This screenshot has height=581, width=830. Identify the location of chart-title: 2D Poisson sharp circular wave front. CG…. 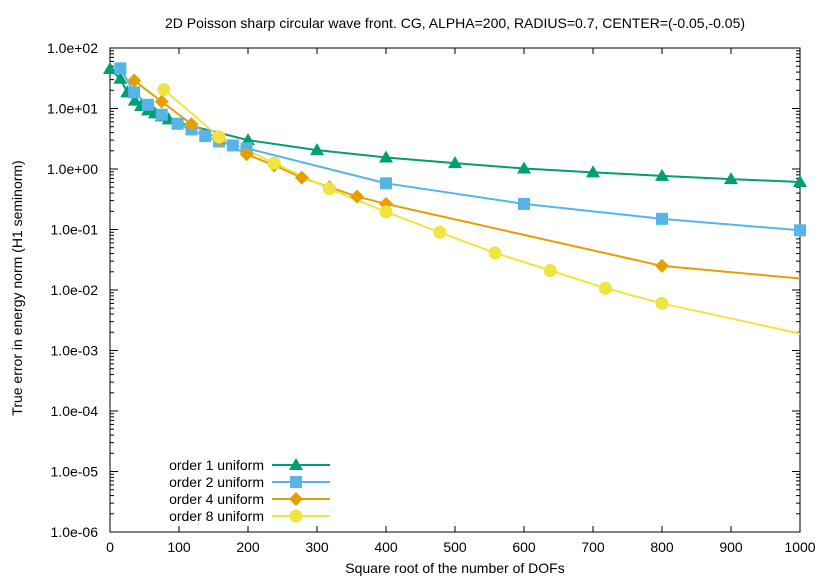
(455, 23).